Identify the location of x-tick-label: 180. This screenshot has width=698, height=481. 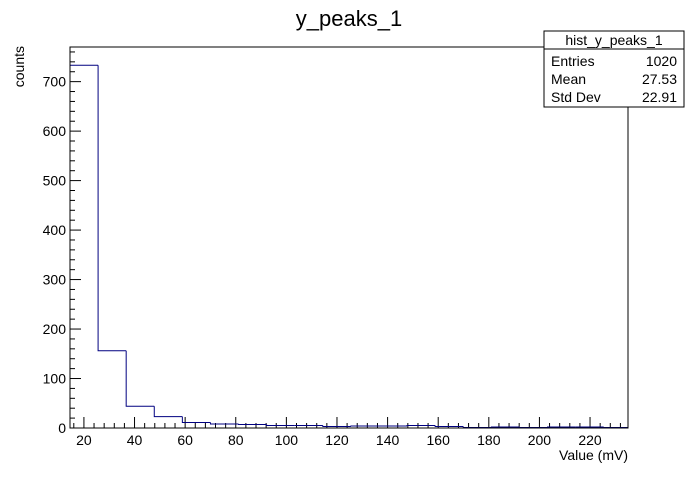
(489, 440).